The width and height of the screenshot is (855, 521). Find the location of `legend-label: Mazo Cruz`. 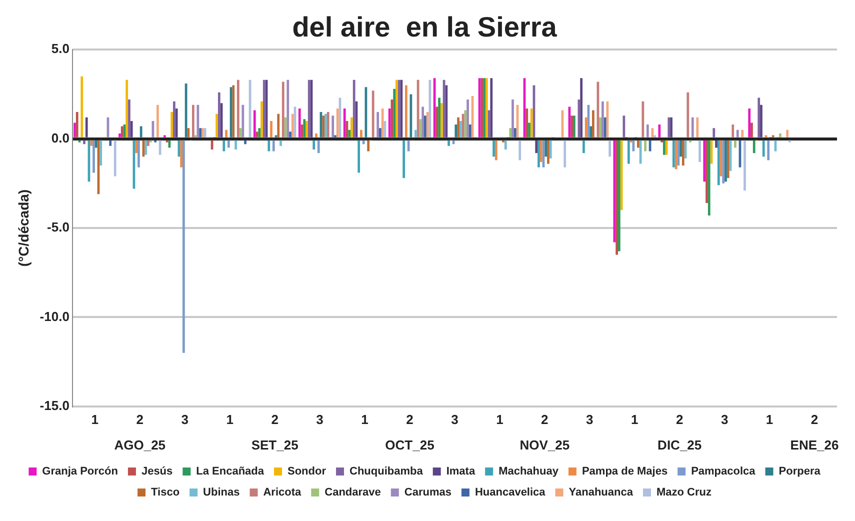

legend-label: Mazo Cruz is located at coordinates (684, 492).